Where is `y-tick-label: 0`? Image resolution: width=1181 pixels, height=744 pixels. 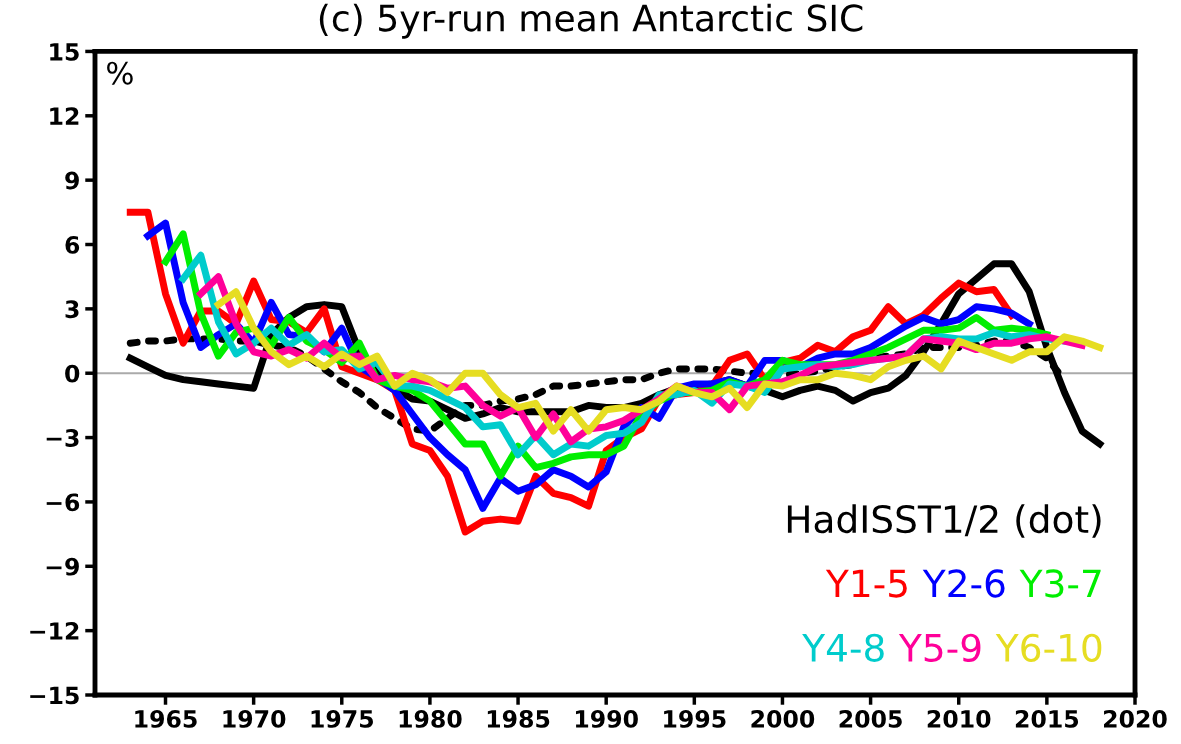
y-tick-label: 0 is located at coordinates (72, 373).